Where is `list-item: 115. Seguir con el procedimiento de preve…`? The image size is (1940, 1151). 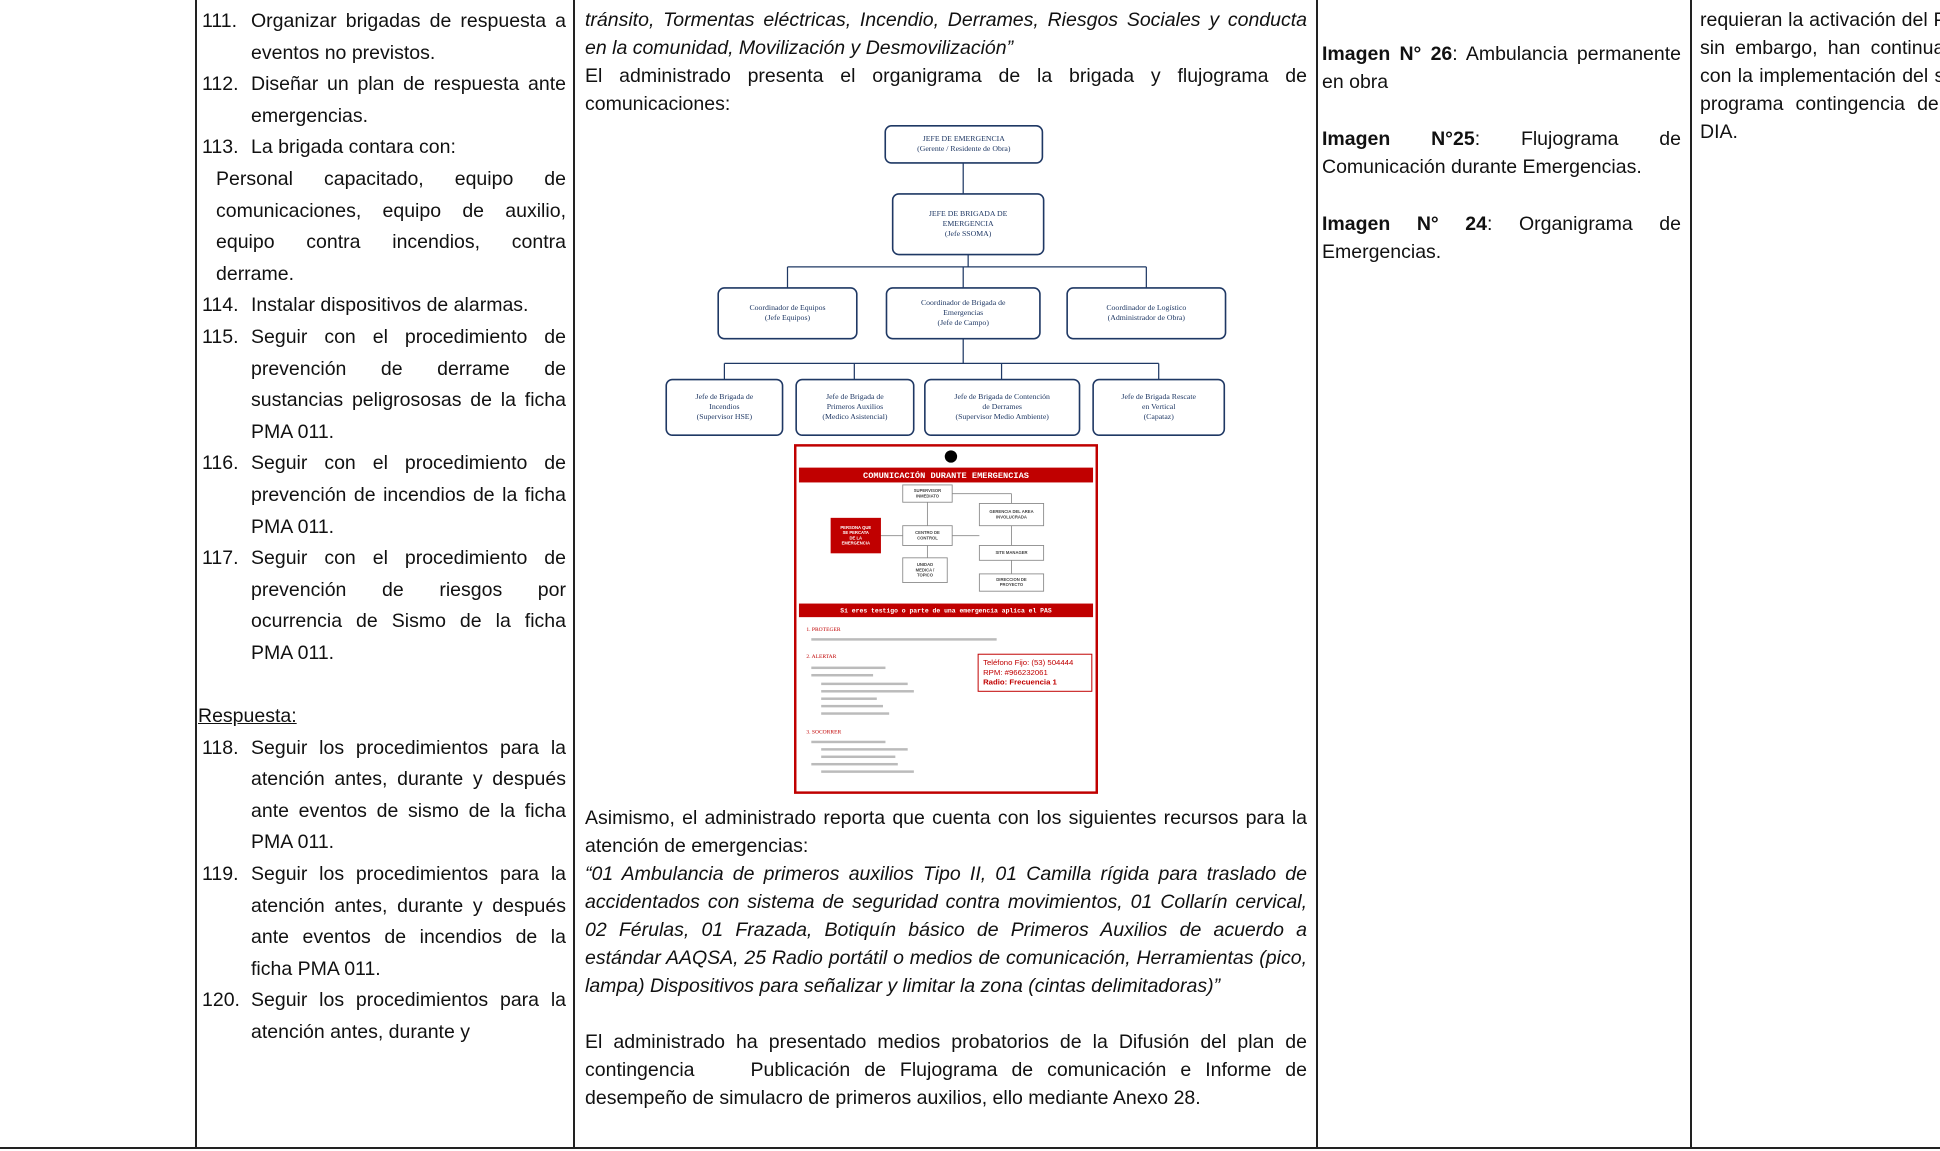
list-item: 115. Seguir con el procedimiento de preve… is located at coordinates (382, 385).